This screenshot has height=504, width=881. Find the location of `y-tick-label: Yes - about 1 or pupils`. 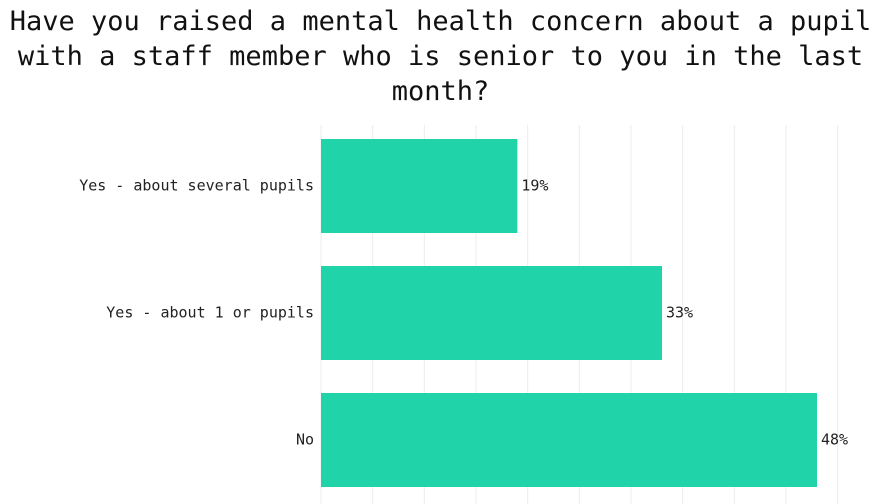

y-tick-label: Yes - about 1 or pupils is located at coordinates (210, 313).